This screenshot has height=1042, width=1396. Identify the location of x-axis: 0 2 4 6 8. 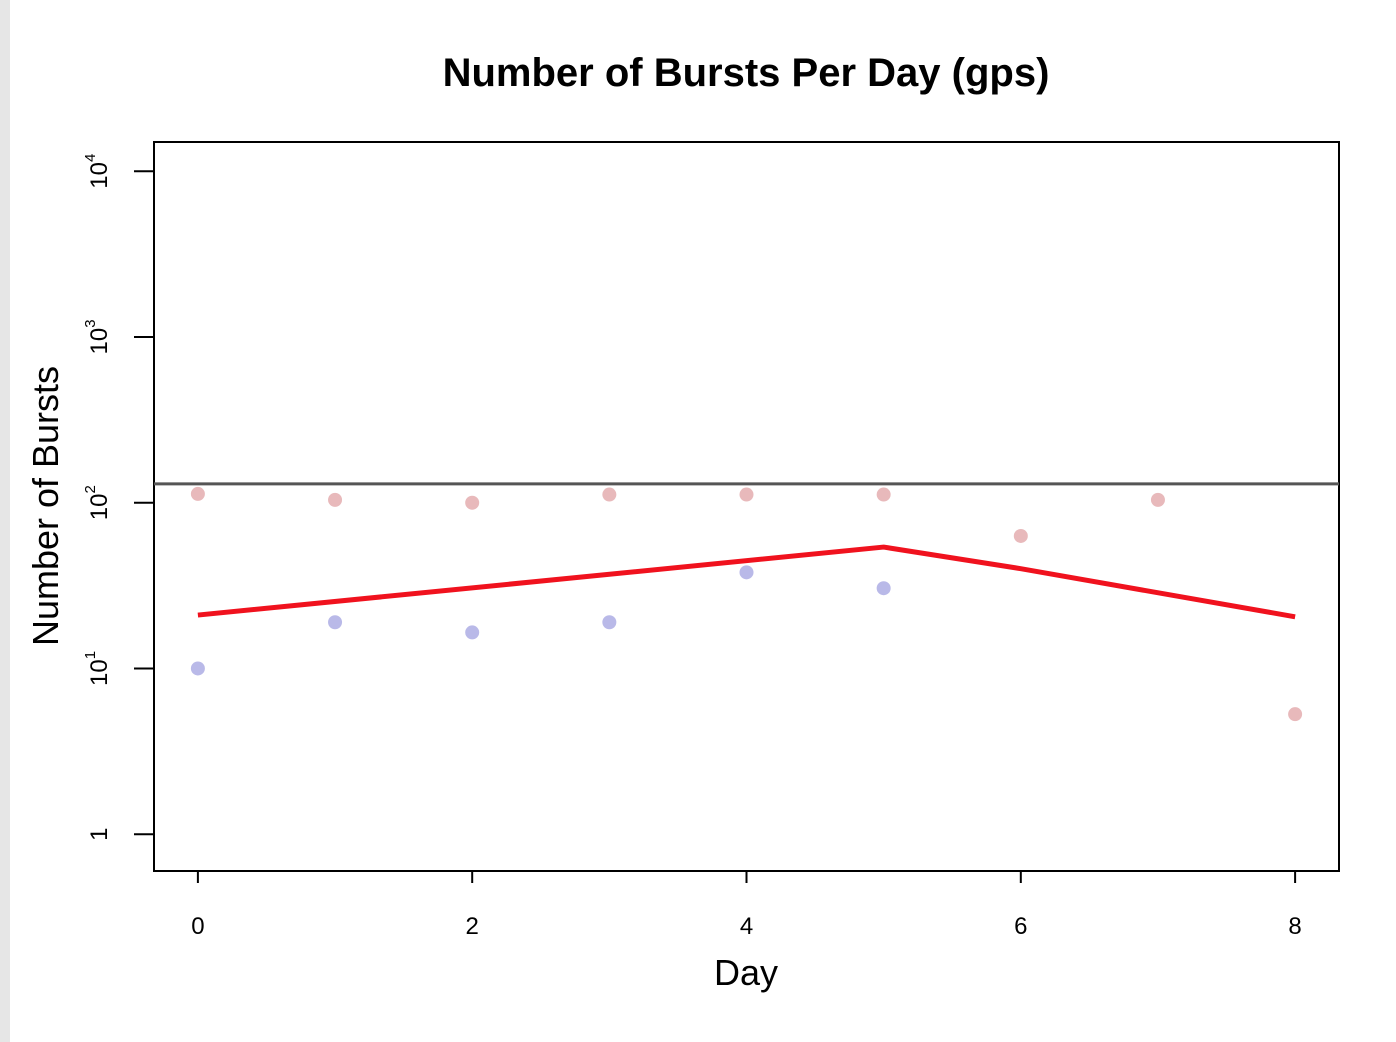
(746, 905).